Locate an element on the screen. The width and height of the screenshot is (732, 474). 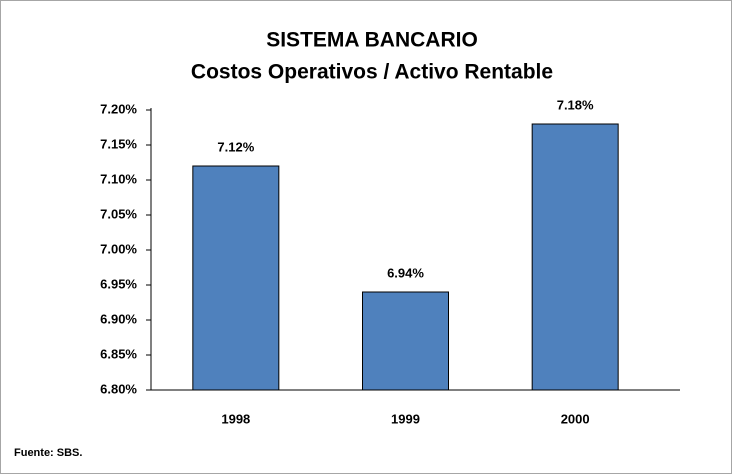
value-label: 7.12% is located at coordinates (235, 146).